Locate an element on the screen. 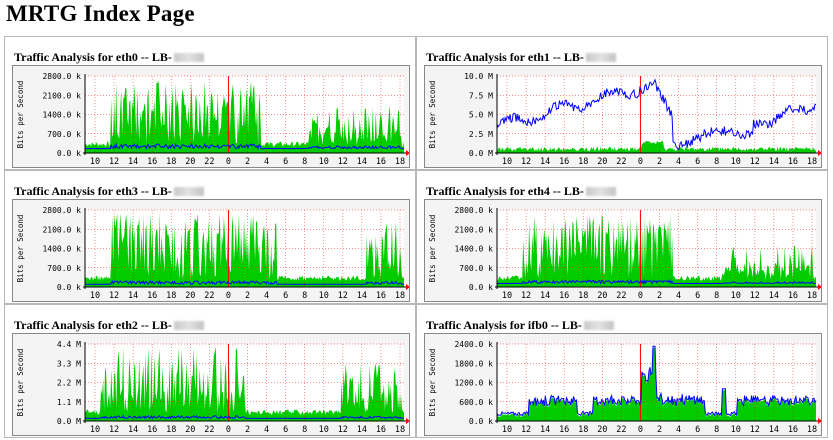  graph-title-link: Traffic Analysis for eth4 -- LB- is located at coordinates (521, 191).